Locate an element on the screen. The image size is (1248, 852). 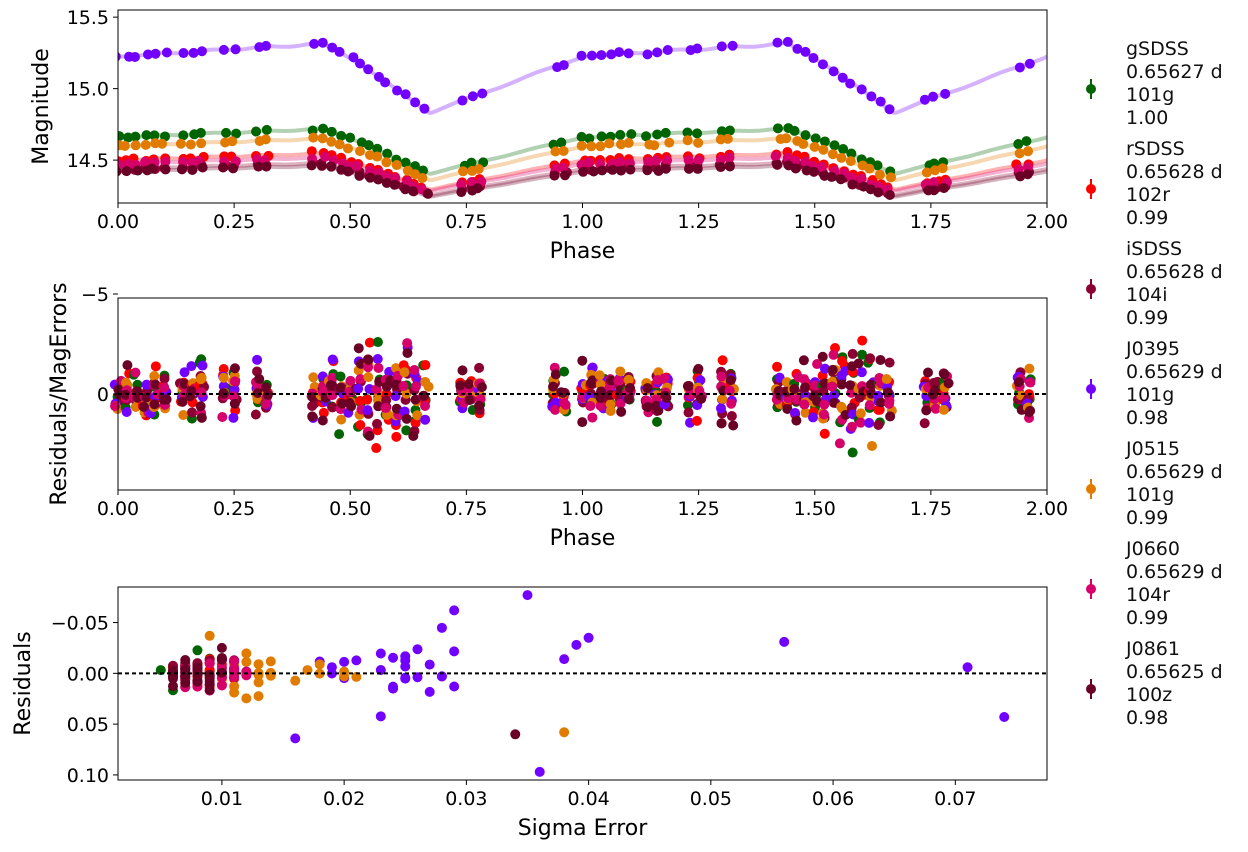
legend-score: 0.99 is located at coordinates (1147, 318).